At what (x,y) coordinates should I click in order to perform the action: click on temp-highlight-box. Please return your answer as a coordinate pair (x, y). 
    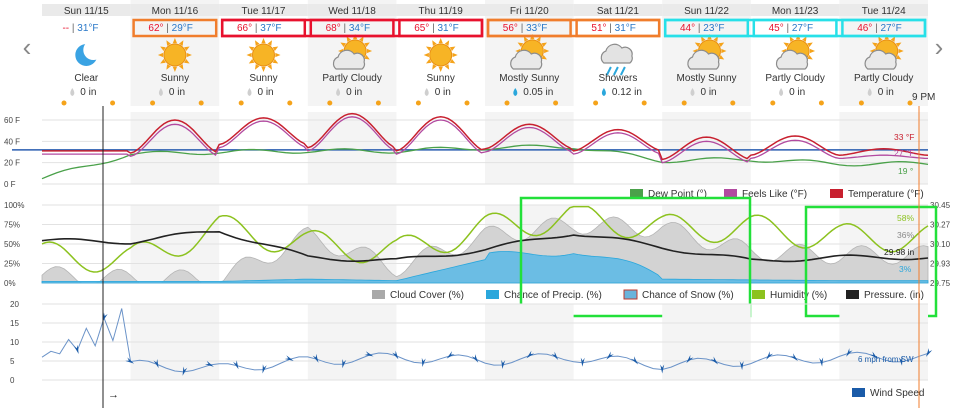
    Looking at the image, I should click on (175, 28).